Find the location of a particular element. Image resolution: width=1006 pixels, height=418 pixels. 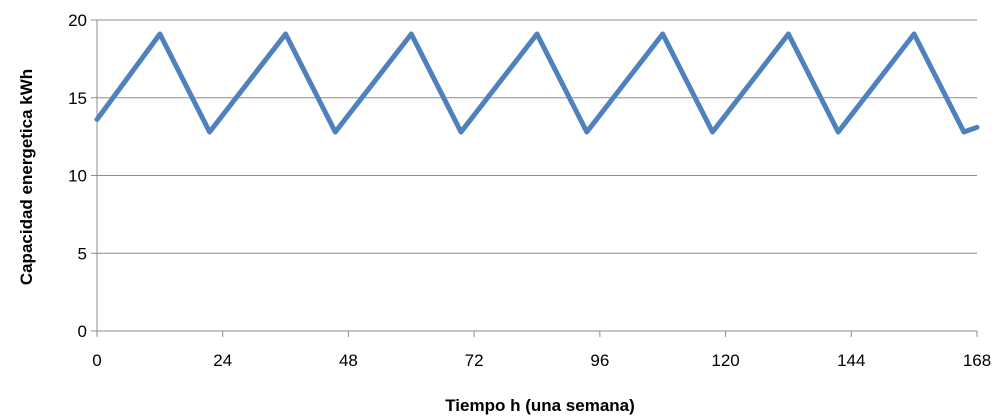

x-tick-label: 120 is located at coordinates (725, 360).